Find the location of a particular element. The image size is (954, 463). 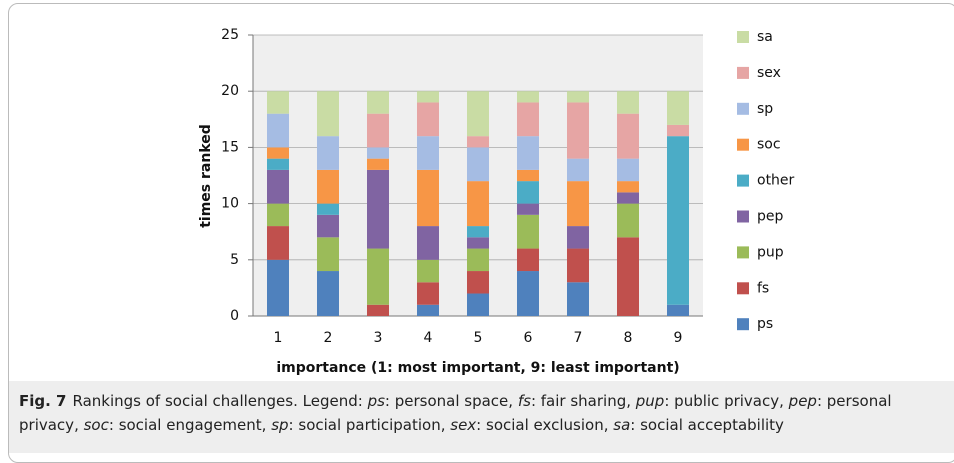

legend-definition: socsocial engagement is located at coordinates (178, 425).